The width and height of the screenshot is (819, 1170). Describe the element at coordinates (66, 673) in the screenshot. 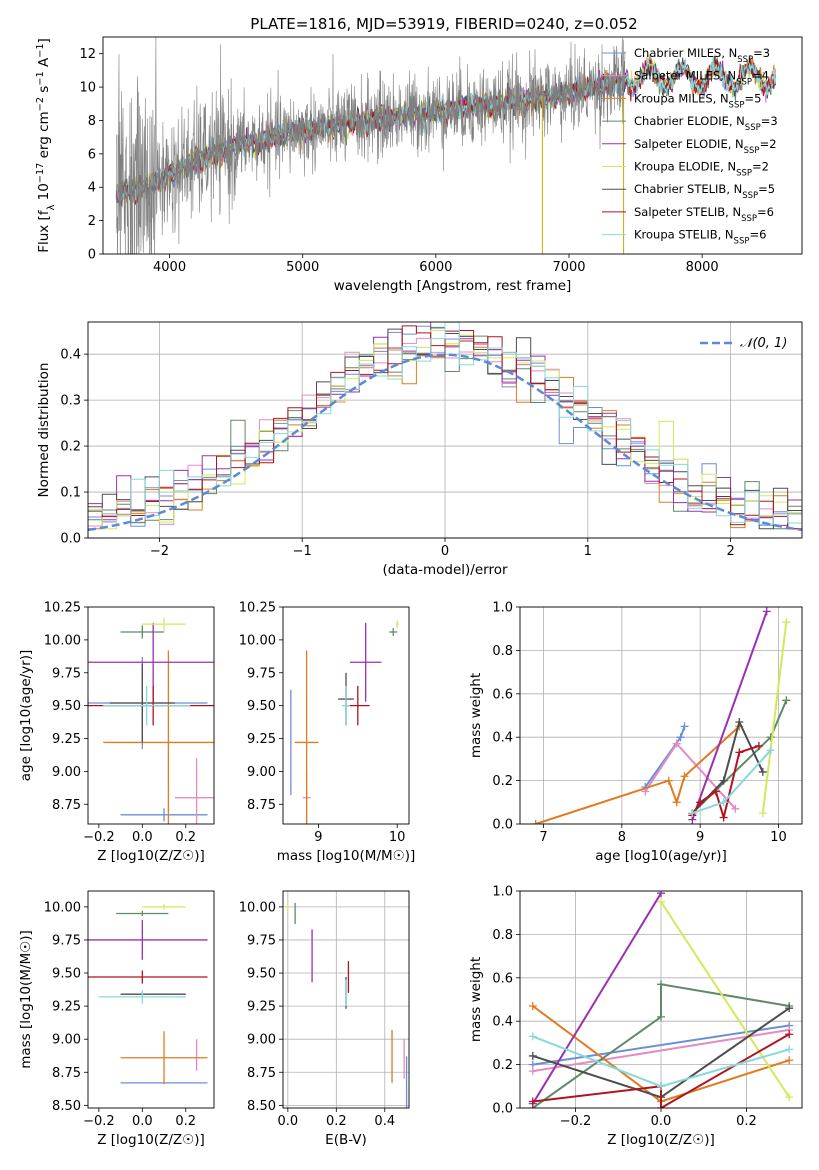

I see `y-tick-label: 9.75` at that location.